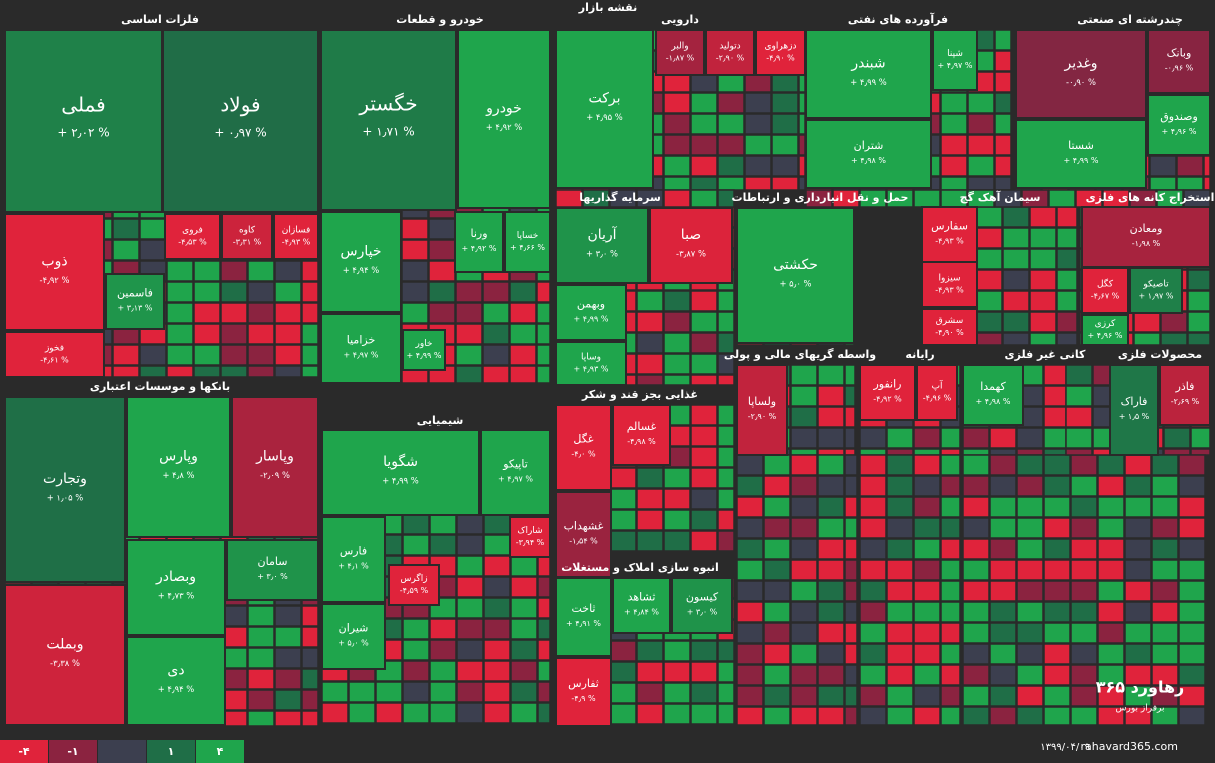 Image resolution: width=1215 pixels, height=763 pixels. What do you see at coordinates (583, 683) in the screenshot?
I see `tile-name: ثفارس` at bounding box center [583, 683].